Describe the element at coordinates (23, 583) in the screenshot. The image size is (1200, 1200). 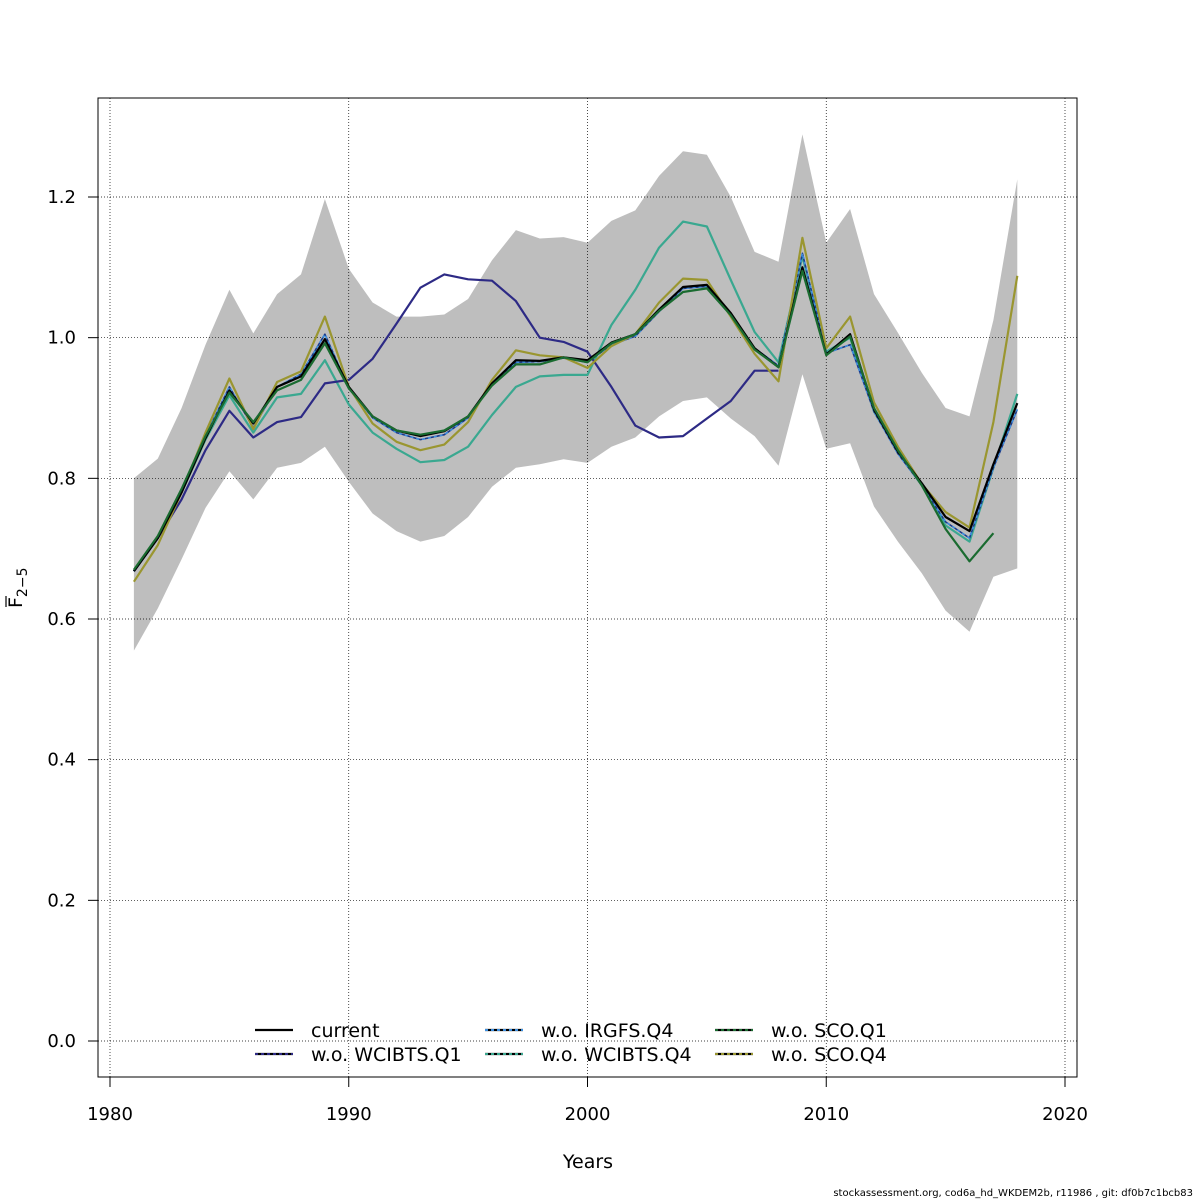
I see `y-axis-title-sub: 2−5` at that location.